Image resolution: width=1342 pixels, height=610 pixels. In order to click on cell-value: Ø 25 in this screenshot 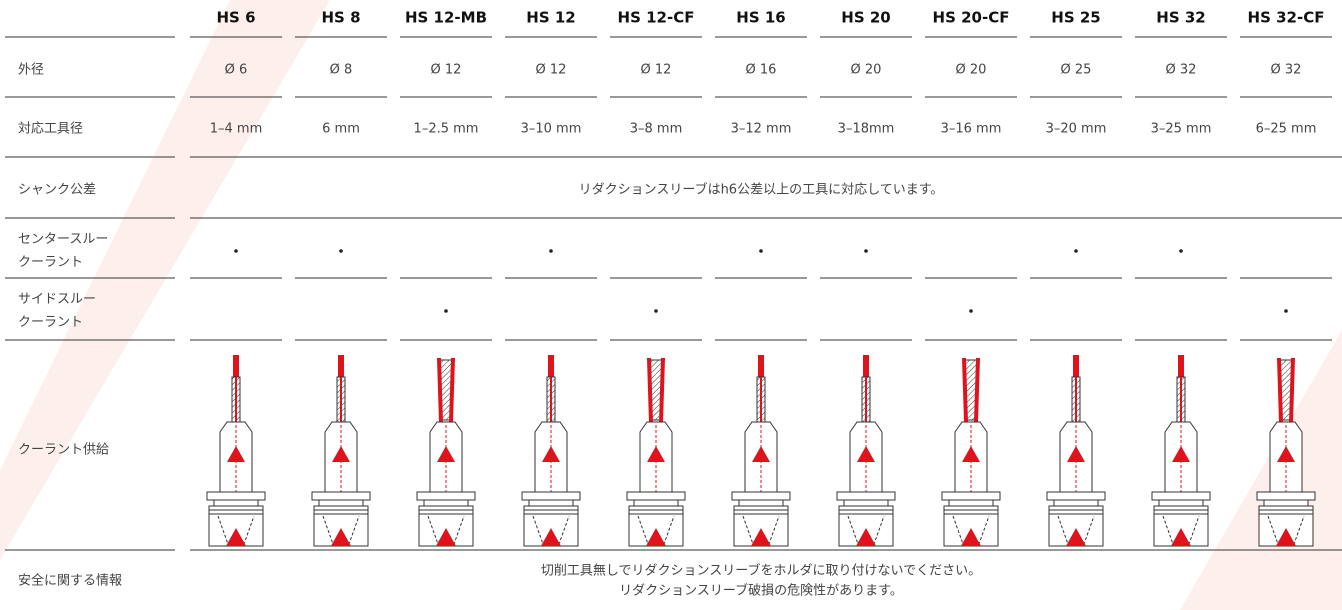, I will do `click(1076, 70)`.